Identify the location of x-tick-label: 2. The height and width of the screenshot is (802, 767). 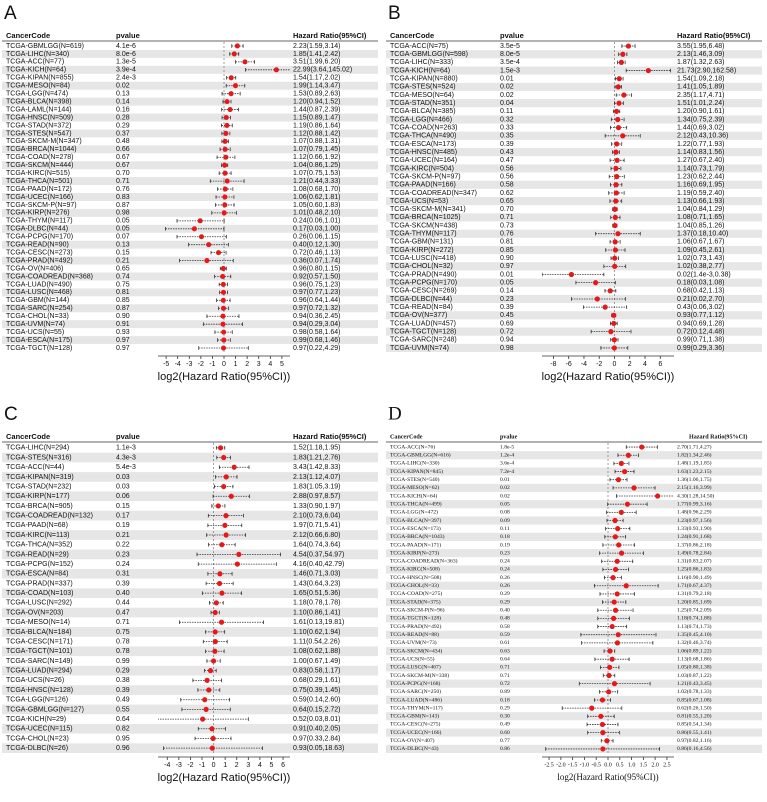
(237, 765).